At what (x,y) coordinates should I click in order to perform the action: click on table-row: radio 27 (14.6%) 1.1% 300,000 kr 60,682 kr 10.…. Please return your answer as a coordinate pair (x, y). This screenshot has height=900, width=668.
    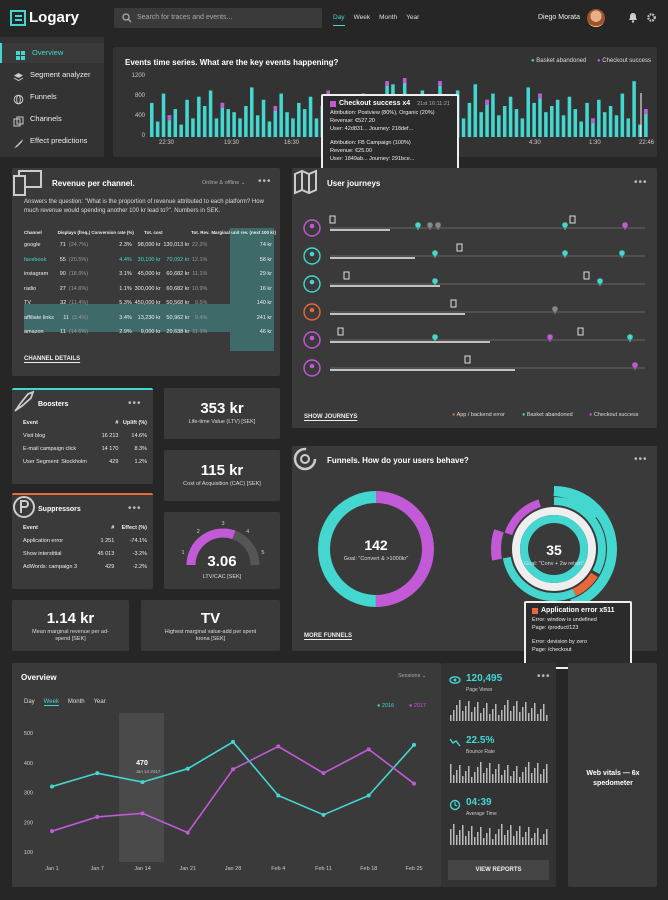
    Looking at the image, I should click on (150, 289).